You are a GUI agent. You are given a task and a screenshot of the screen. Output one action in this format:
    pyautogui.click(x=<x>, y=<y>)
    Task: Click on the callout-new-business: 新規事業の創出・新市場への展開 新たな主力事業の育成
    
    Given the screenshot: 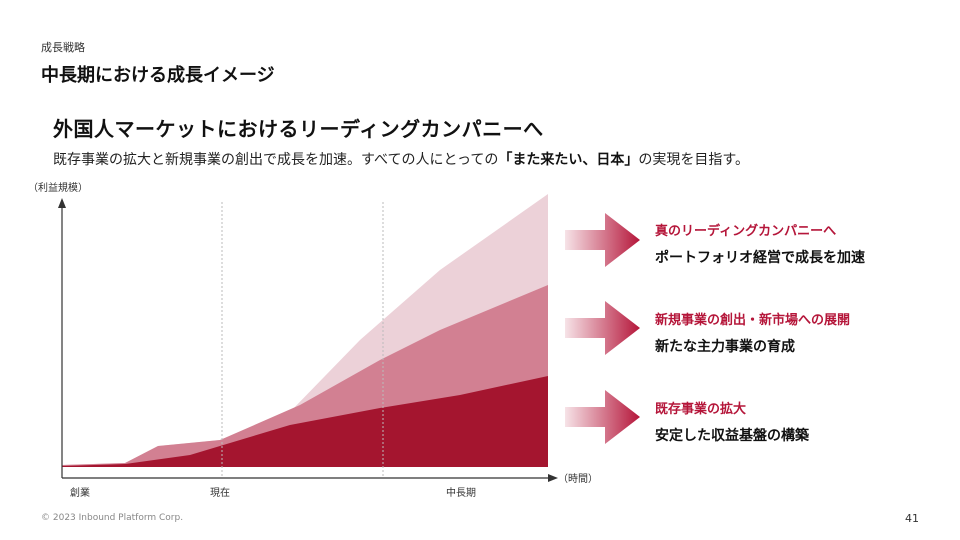 What is the action you would take?
    pyautogui.click(x=752, y=332)
    